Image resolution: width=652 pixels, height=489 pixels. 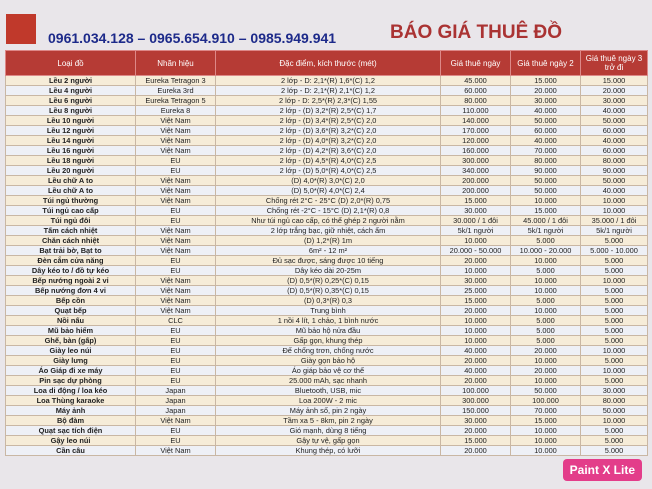 I want to click on table-cell: (D) 0,5*(R) 0,35*(C) 0,15, so click(x=328, y=290).